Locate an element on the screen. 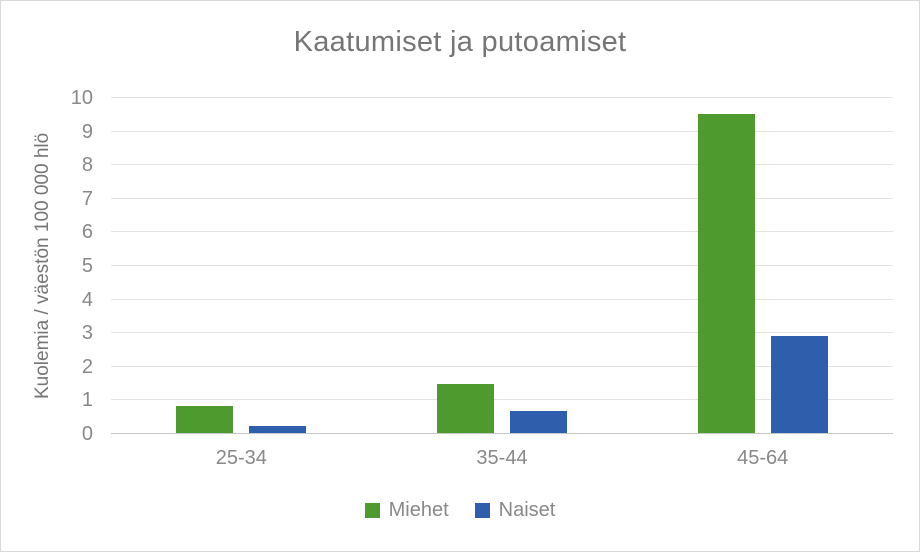  y-tick-label: 4 is located at coordinates (87, 299).